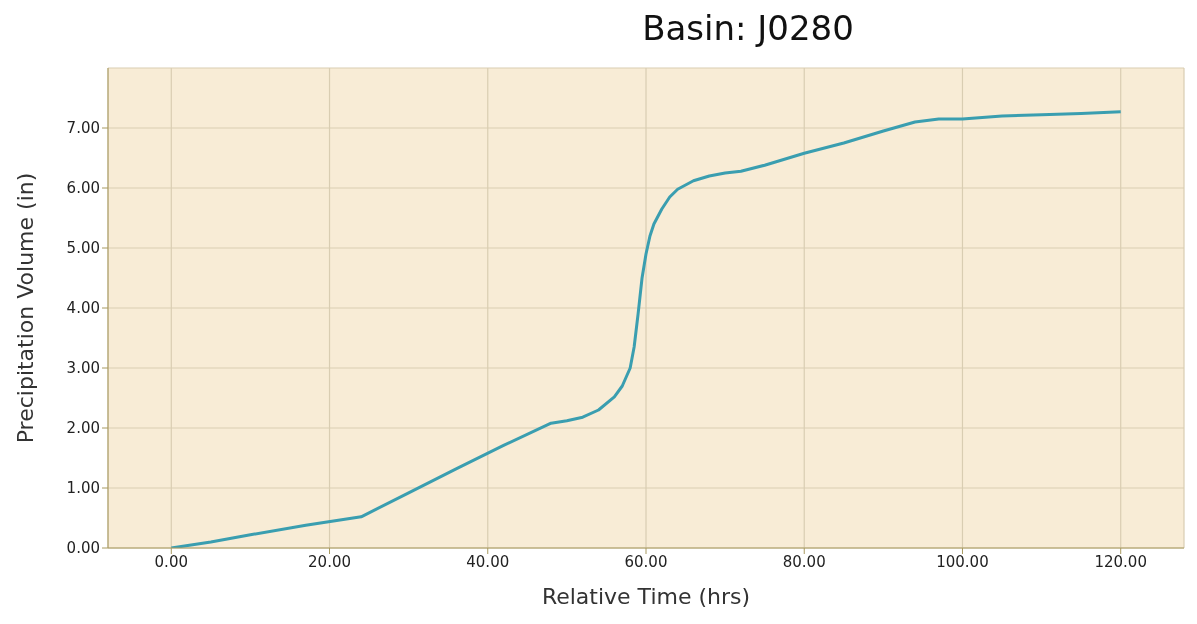 The image size is (1197, 624). Describe the element at coordinates (962, 561) in the screenshot. I see `x-tick-label: 100.00` at that location.